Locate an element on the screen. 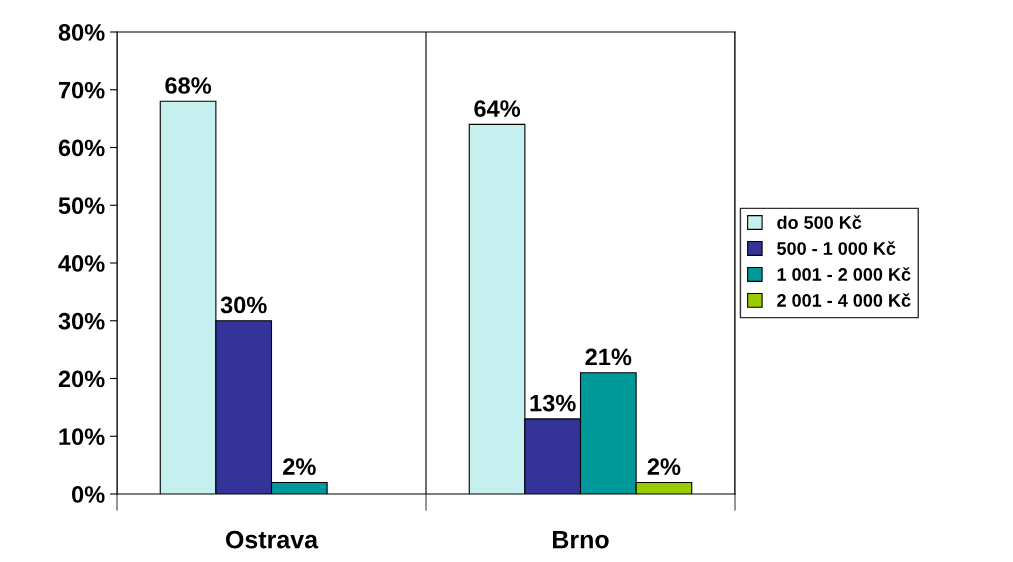 This screenshot has height=562, width=1013. legend-label: do 500 Kč is located at coordinates (819, 222).